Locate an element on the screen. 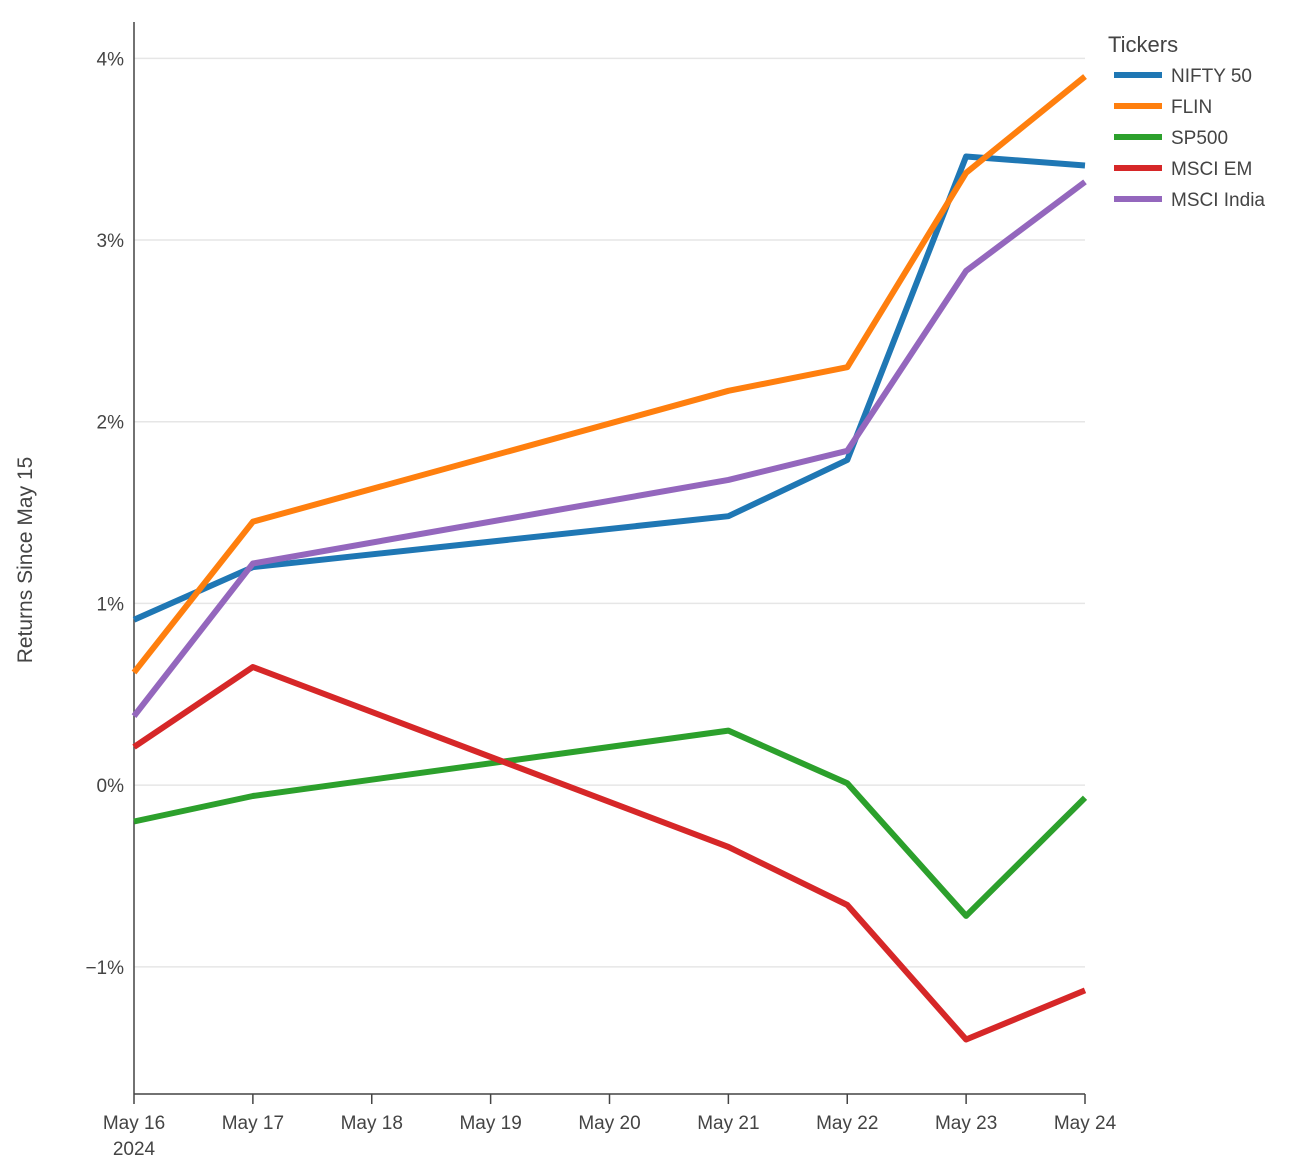  legend-label: FLIN is located at coordinates (1191, 107).